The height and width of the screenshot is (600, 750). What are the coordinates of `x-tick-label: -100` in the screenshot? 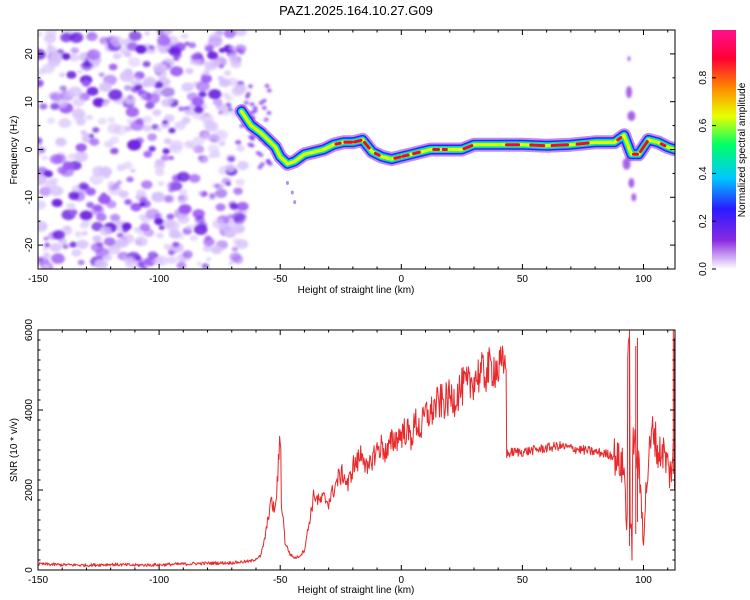 It's located at (159, 279).